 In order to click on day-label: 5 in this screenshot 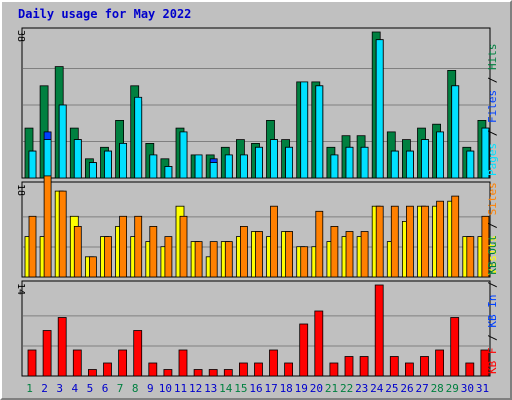, I will do `click(90, 388)`.